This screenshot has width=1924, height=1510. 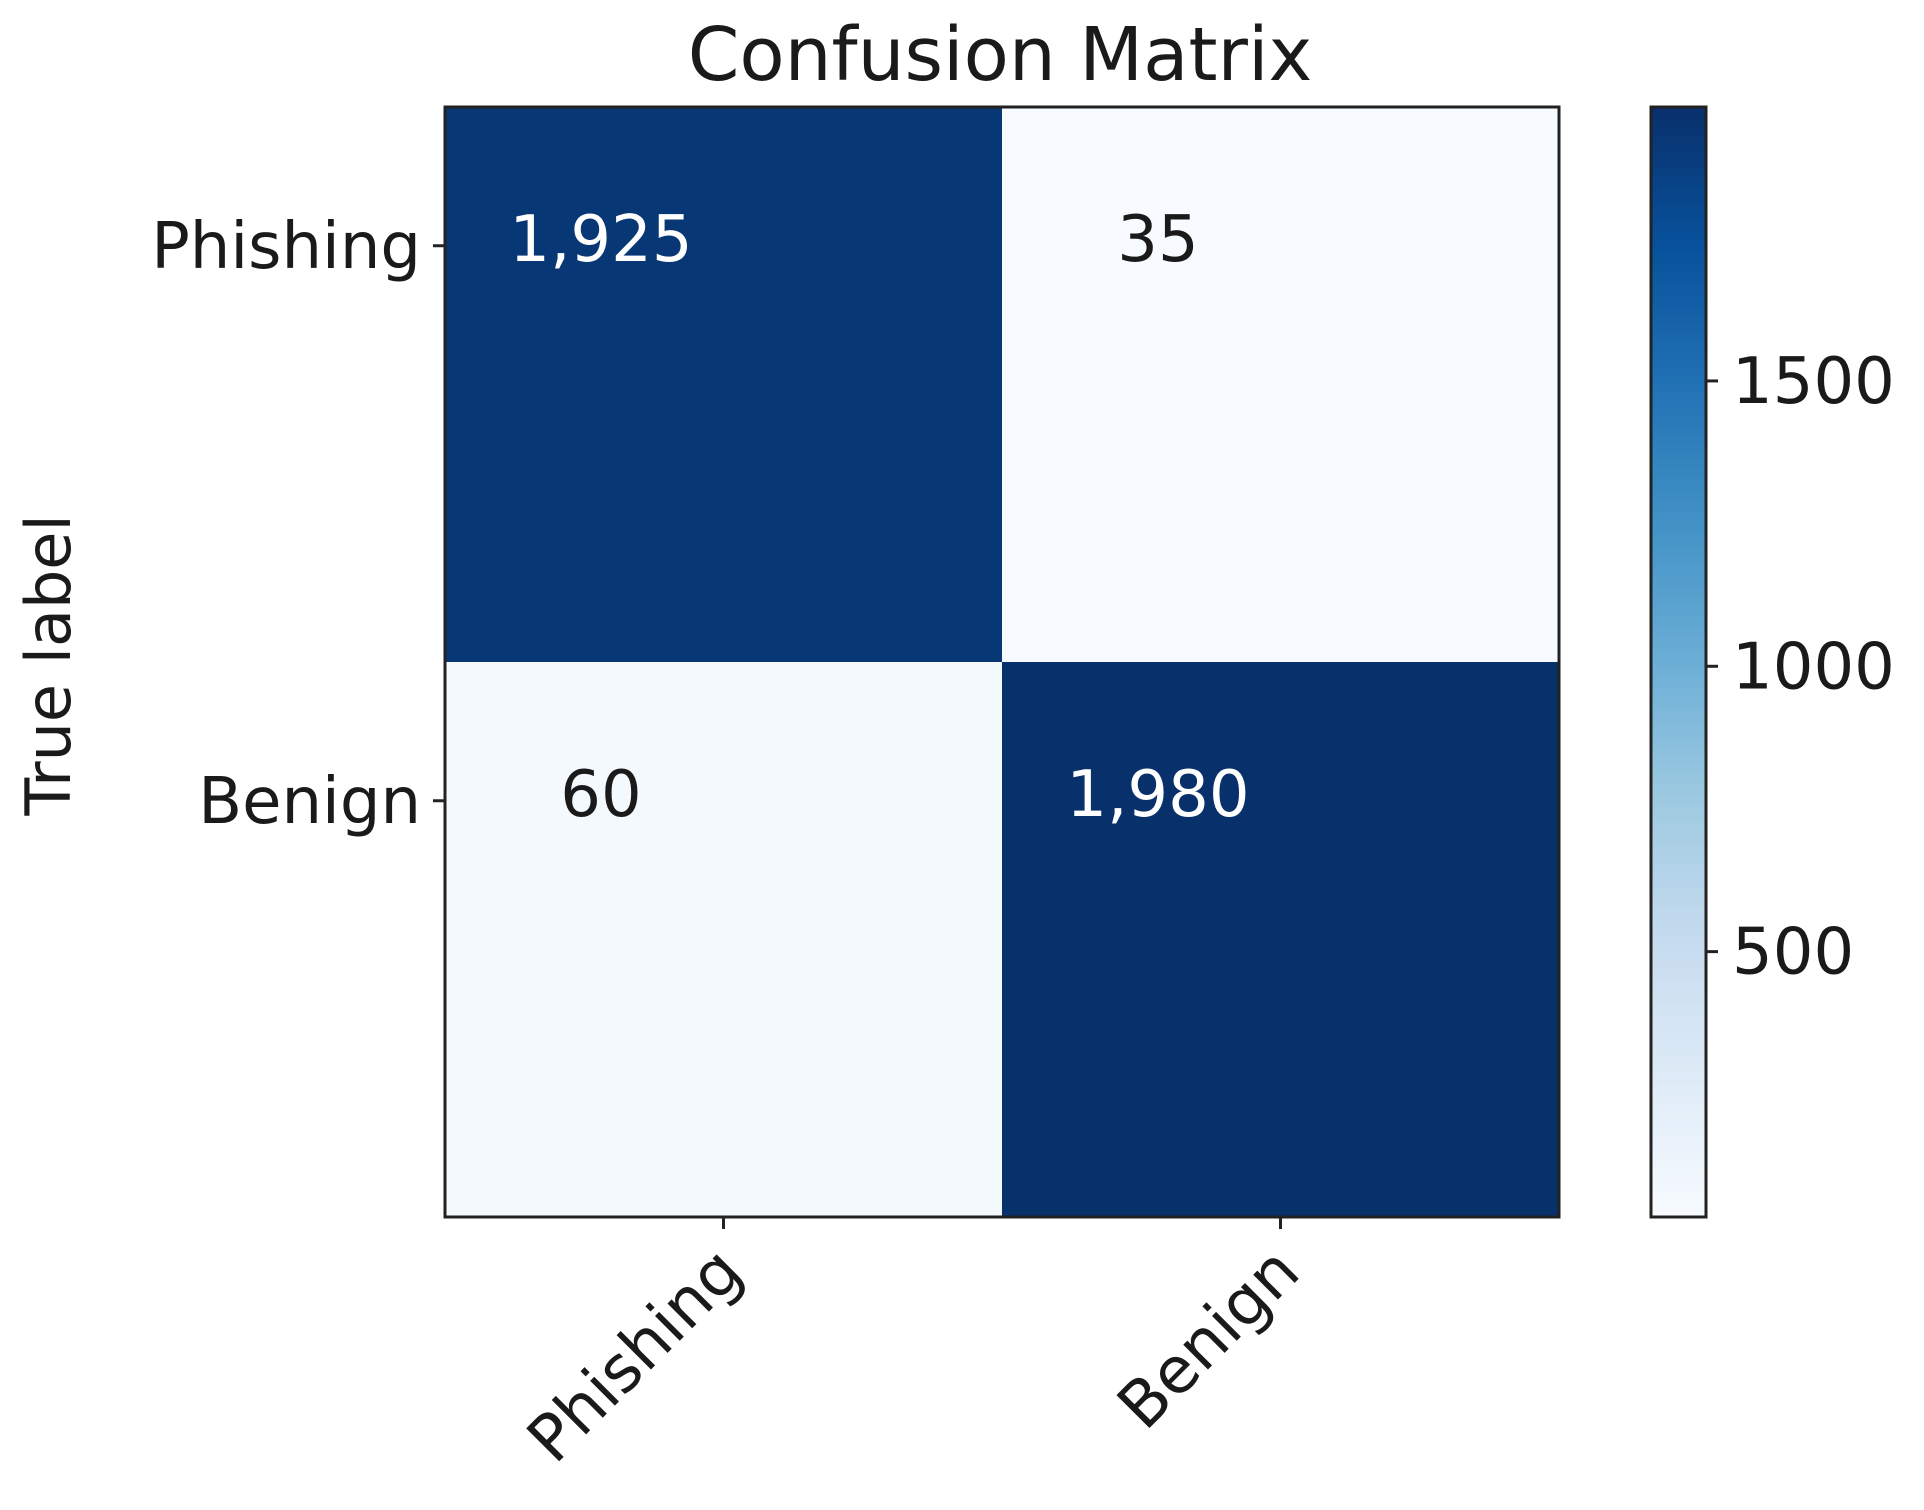 I want to click on x-tick-label: Phishing, so click(x=635, y=1355).